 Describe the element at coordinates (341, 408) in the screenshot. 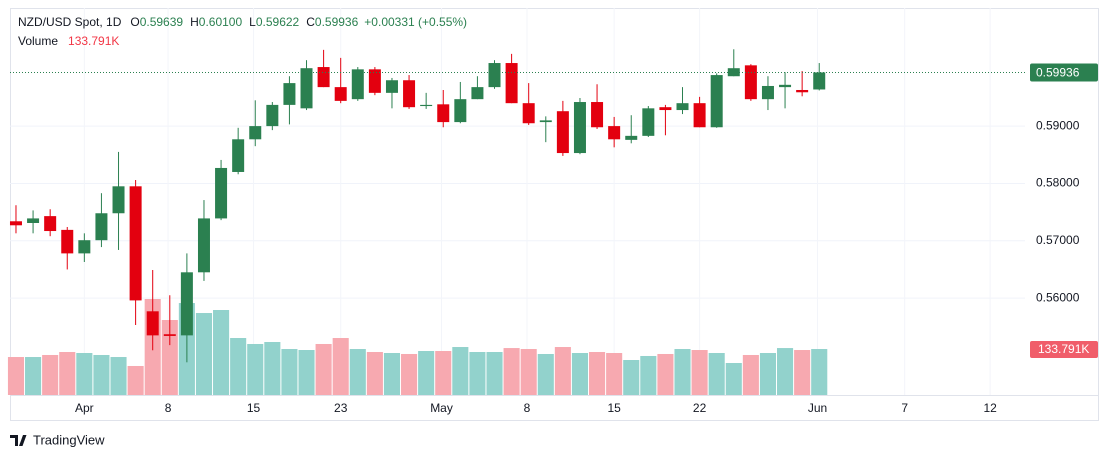

I see `x-tick-label: 23` at that location.